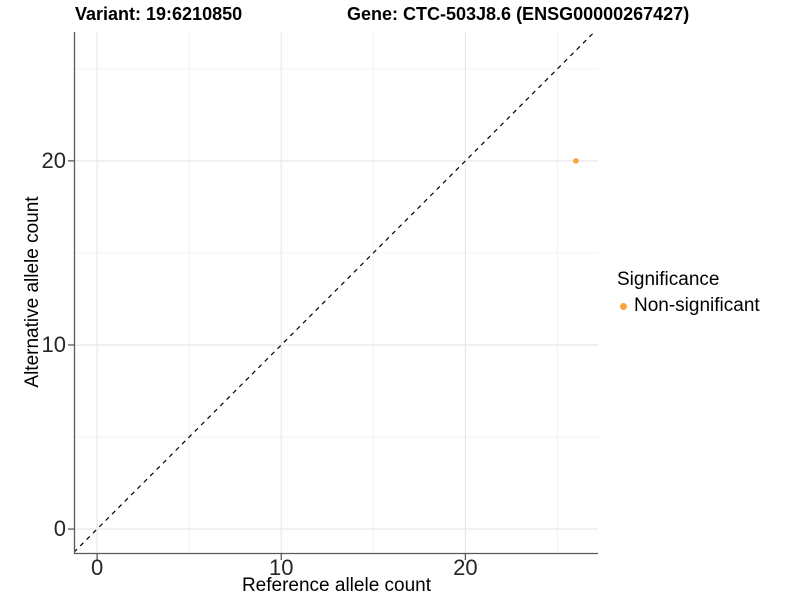 This screenshot has width=800, height=600. I want to click on legend-point-icon, so click(623, 306).